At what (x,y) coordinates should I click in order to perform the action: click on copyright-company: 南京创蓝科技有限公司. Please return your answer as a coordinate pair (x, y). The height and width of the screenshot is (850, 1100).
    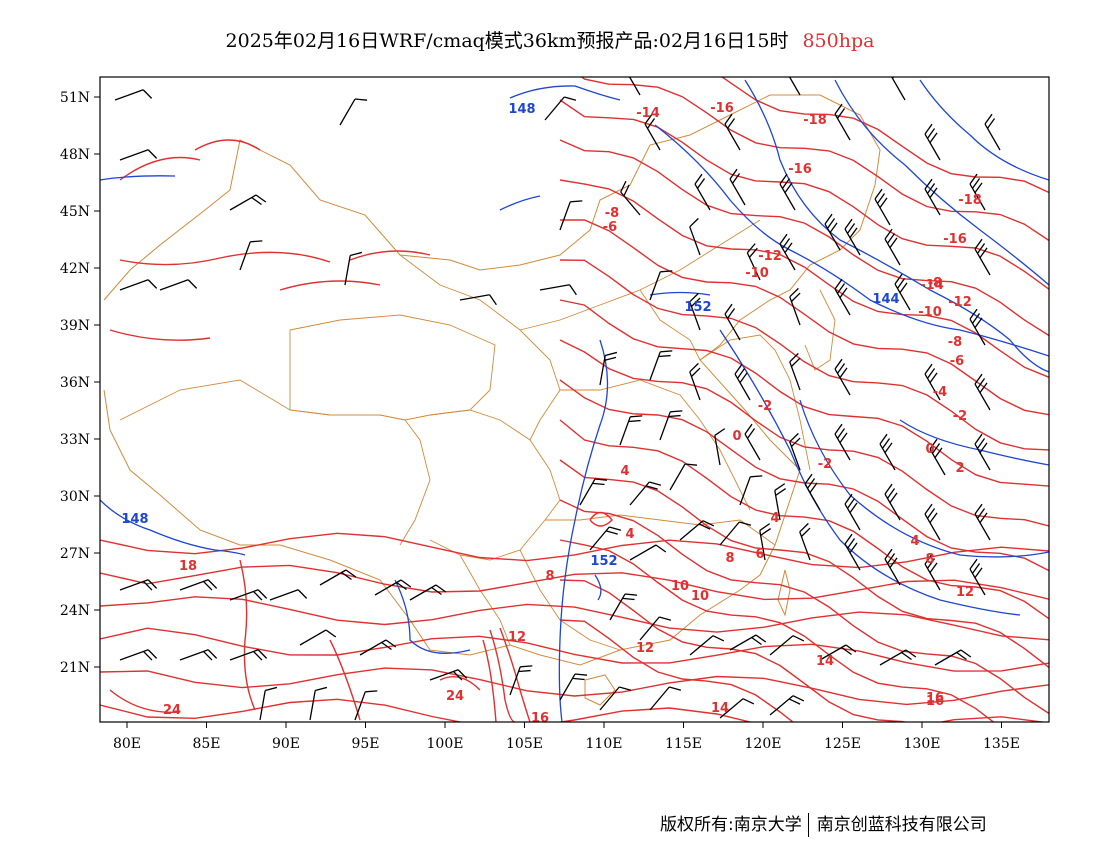
    Looking at the image, I should click on (901, 825).